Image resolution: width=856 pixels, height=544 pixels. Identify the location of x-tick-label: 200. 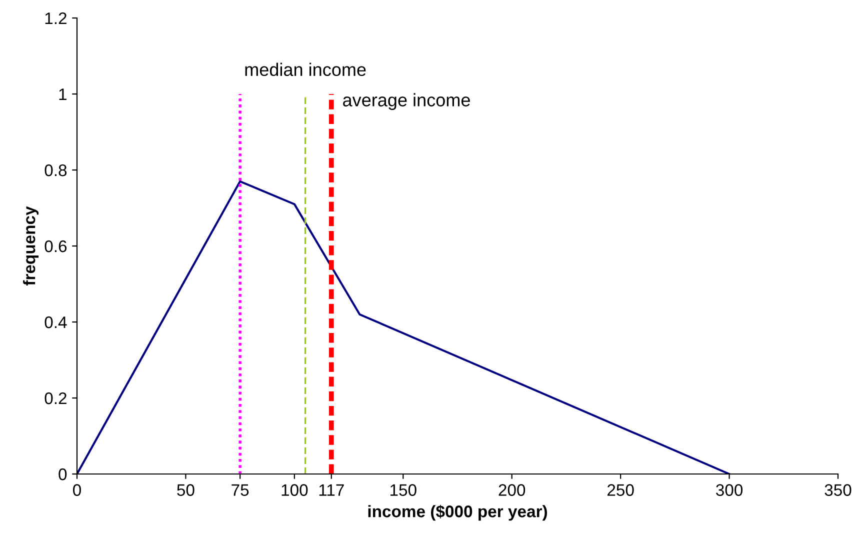
(512, 490).